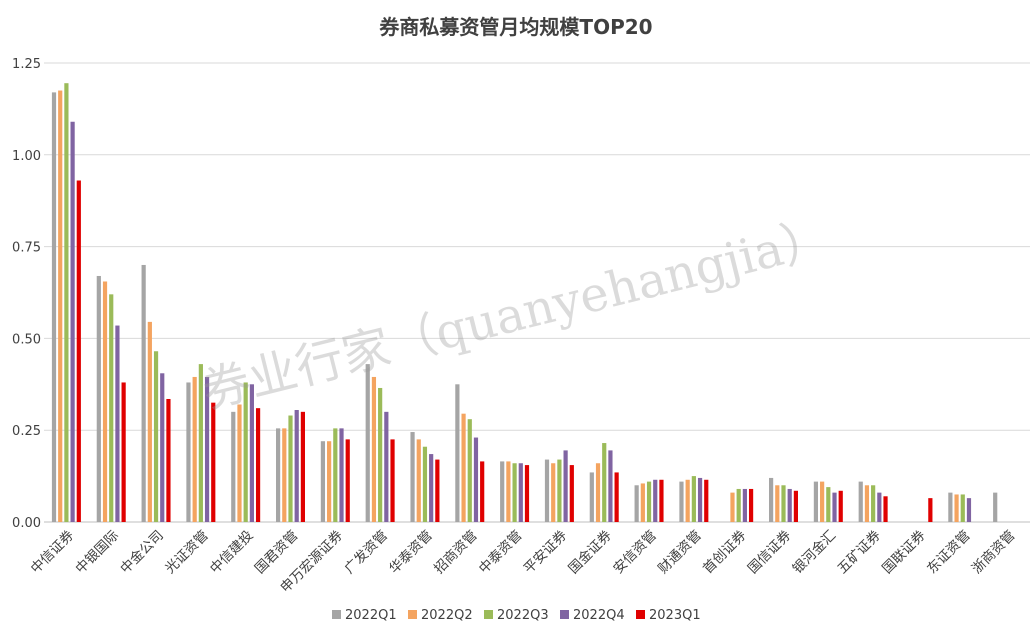 The height and width of the screenshot is (643, 1033). What do you see at coordinates (455, 552) in the screenshot?
I see `x-category-label: 招商资管` at bounding box center [455, 552].